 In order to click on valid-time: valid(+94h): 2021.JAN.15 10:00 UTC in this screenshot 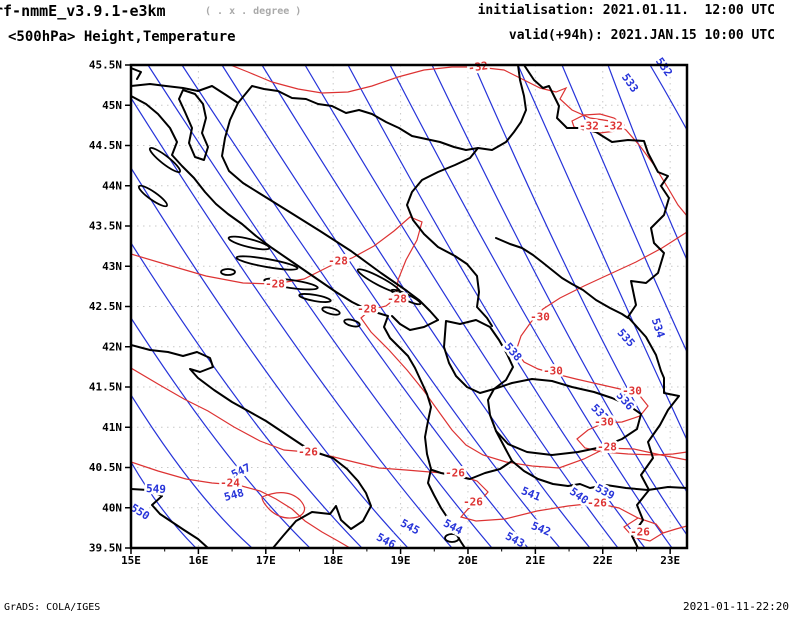, I will do `click(641, 35)`.